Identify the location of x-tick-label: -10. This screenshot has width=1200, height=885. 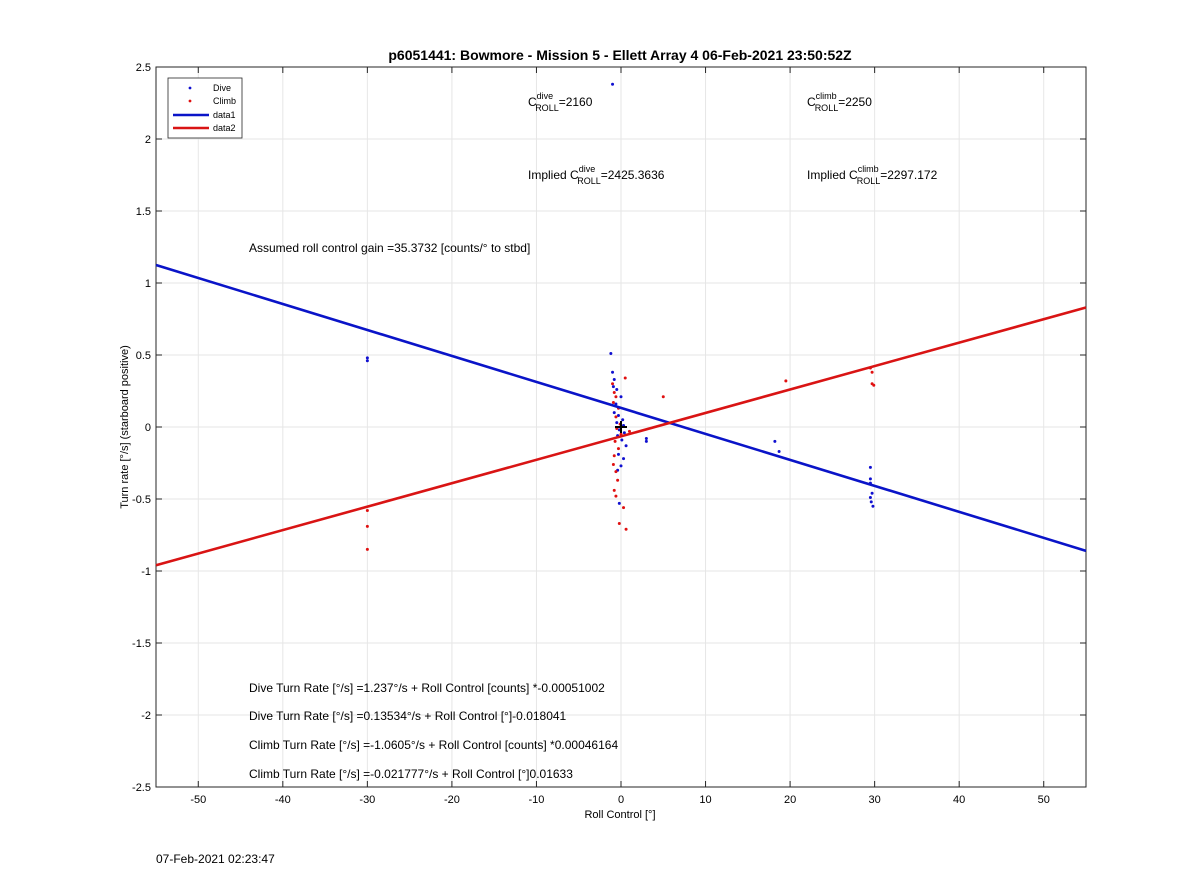
(537, 800).